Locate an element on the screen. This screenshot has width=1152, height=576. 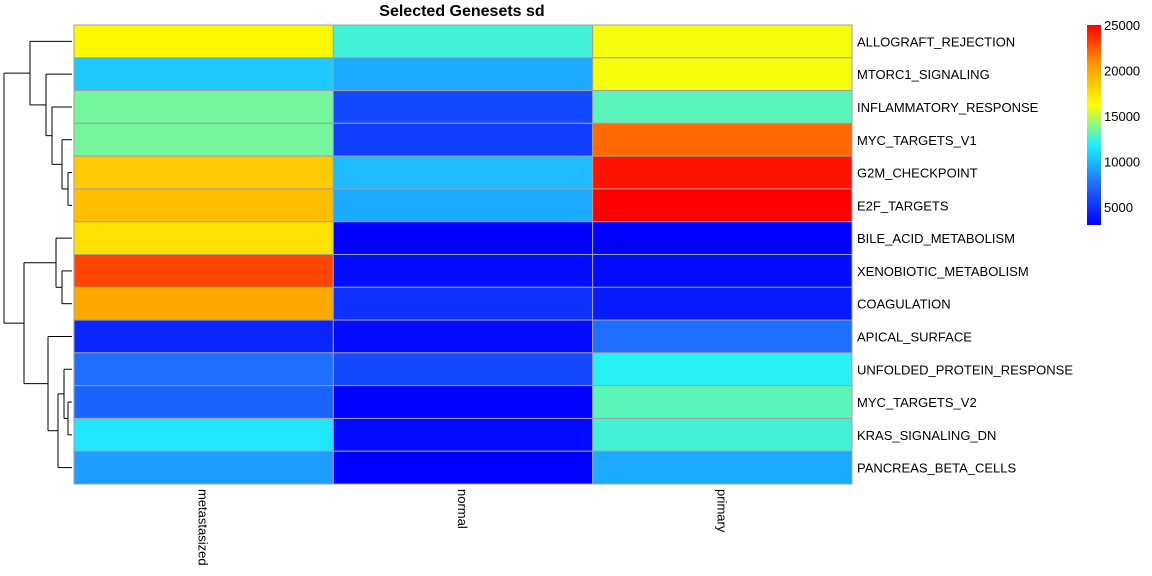
heatmap-cell-apical-surface-normal is located at coordinates (463, 336).